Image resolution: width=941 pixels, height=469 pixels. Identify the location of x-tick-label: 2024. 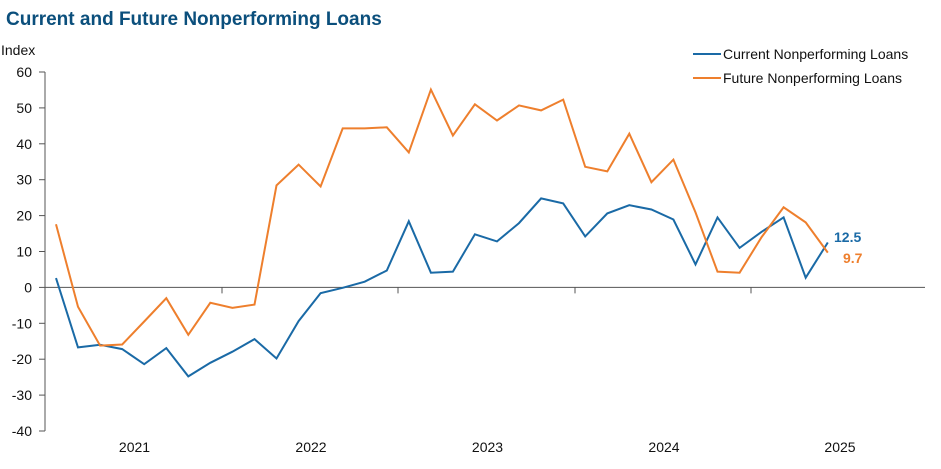
(663, 447).